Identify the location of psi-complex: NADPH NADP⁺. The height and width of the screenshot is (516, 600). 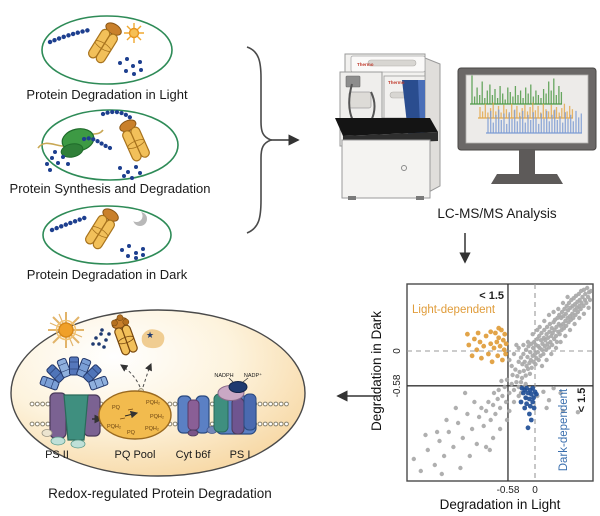
(237, 403).